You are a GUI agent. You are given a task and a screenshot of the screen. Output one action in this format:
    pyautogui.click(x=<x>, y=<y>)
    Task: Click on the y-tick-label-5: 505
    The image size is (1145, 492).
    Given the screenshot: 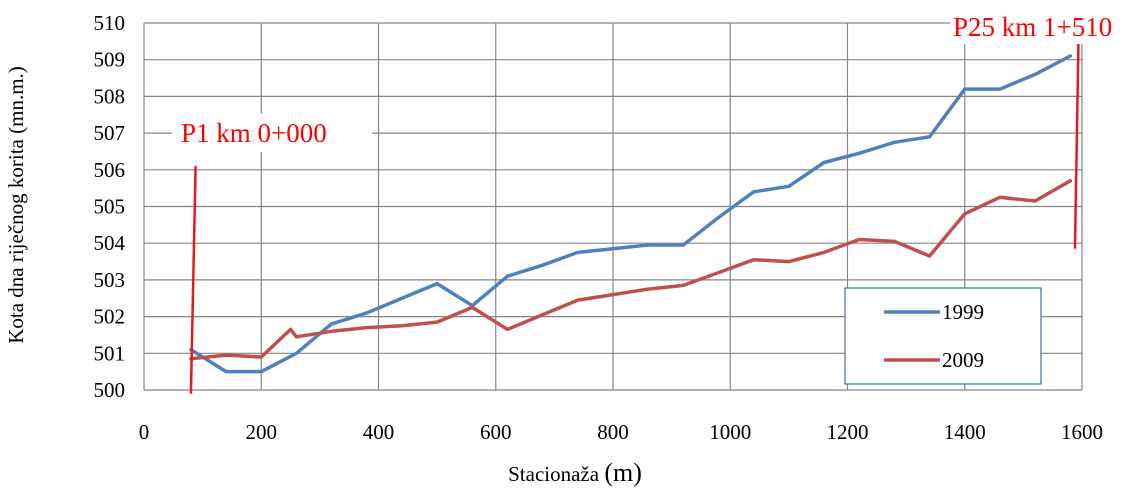 What is the action you would take?
    pyautogui.click(x=110, y=207)
    